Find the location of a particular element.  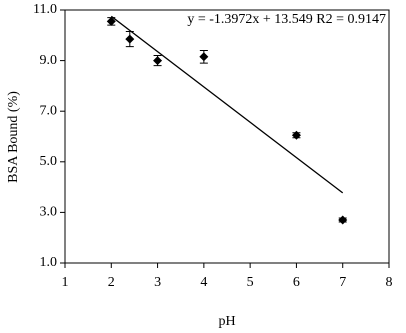

y-tick-label: 11.0 is located at coordinates (45, 9).